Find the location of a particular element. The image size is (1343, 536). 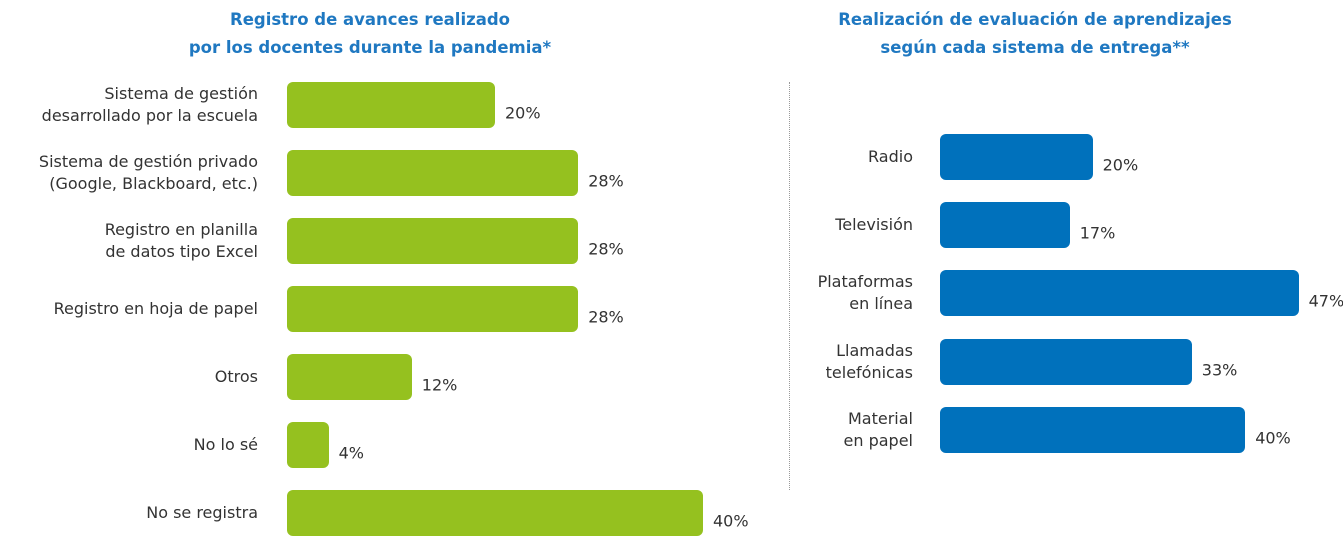

category-label: Registro en hoja de papel is located at coordinates (155, 308).